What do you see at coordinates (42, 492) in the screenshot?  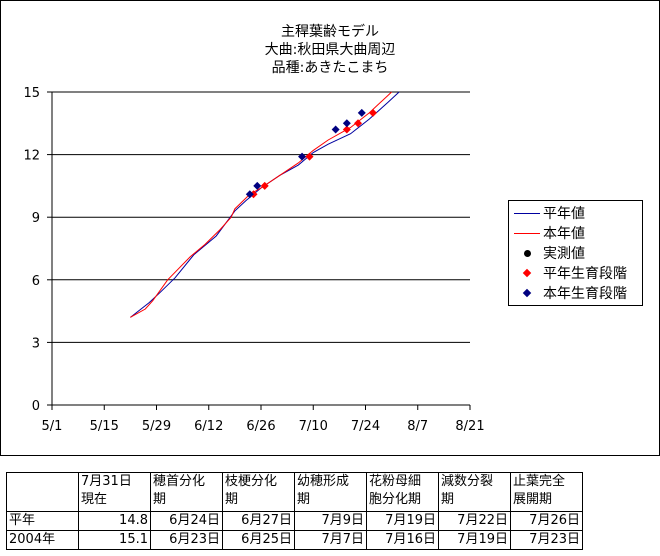 I see `header-cell` at bounding box center [42, 492].